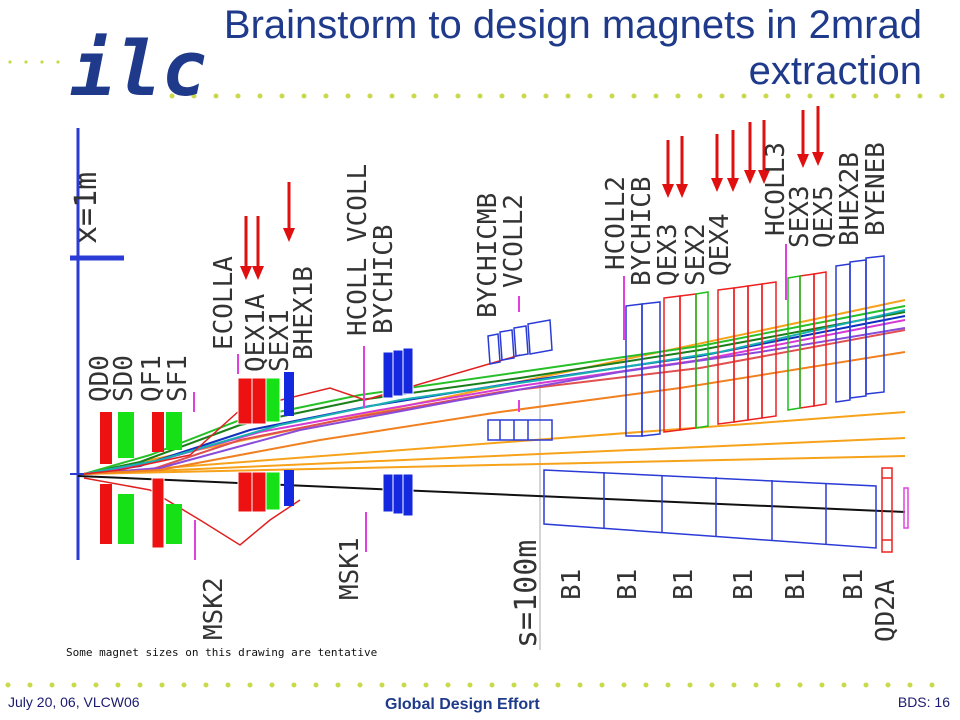 The width and height of the screenshot is (960, 720). What do you see at coordinates (850, 199) in the screenshot?
I see `label-bhex2b: BHEX2B` at bounding box center [850, 199].